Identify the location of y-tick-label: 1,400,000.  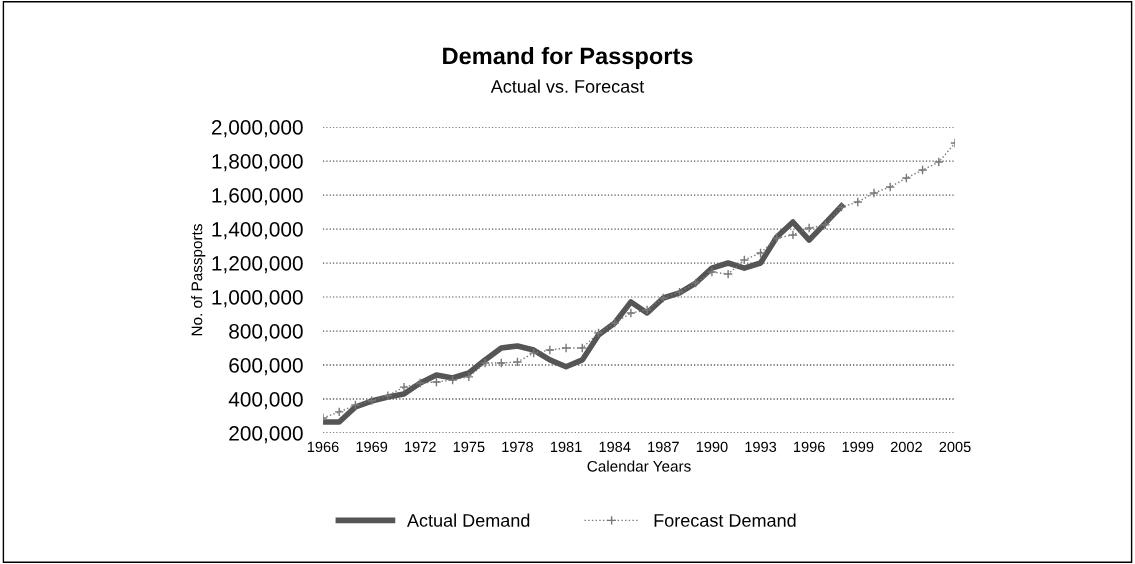
(257, 231).